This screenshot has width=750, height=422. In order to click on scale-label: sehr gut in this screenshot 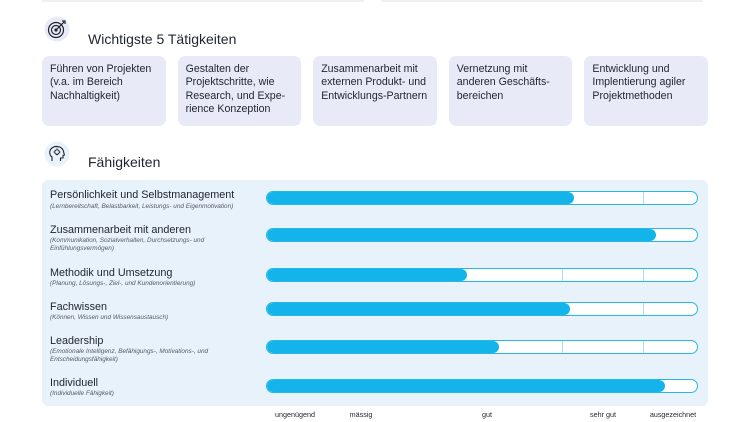, I will do `click(603, 414)`.